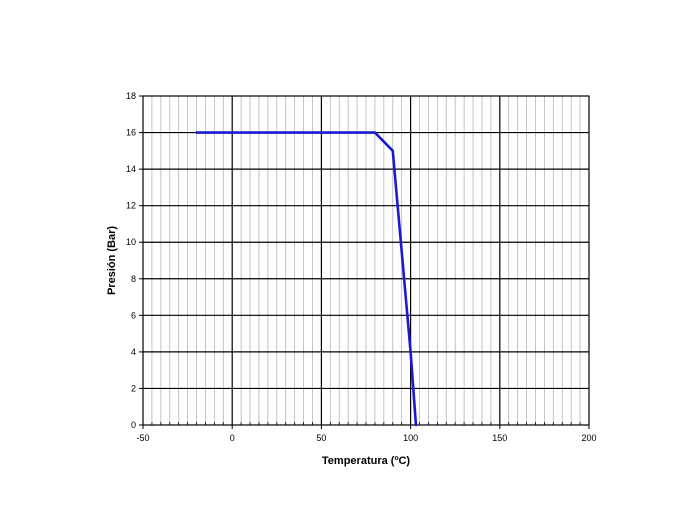  What do you see at coordinates (232, 438) in the screenshot?
I see `x-tick-label: 0` at bounding box center [232, 438].